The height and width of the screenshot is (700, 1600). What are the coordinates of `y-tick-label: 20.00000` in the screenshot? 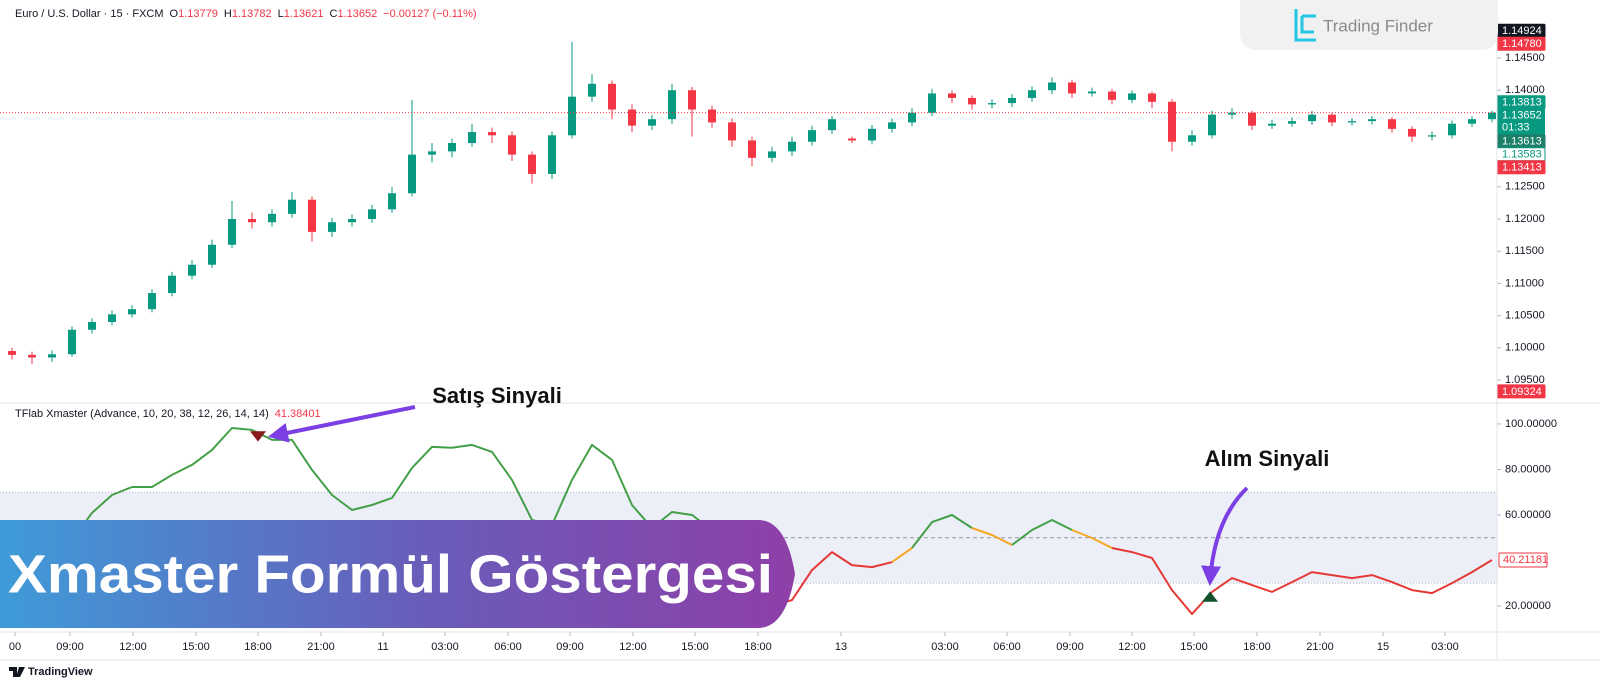 It's located at (1528, 606).